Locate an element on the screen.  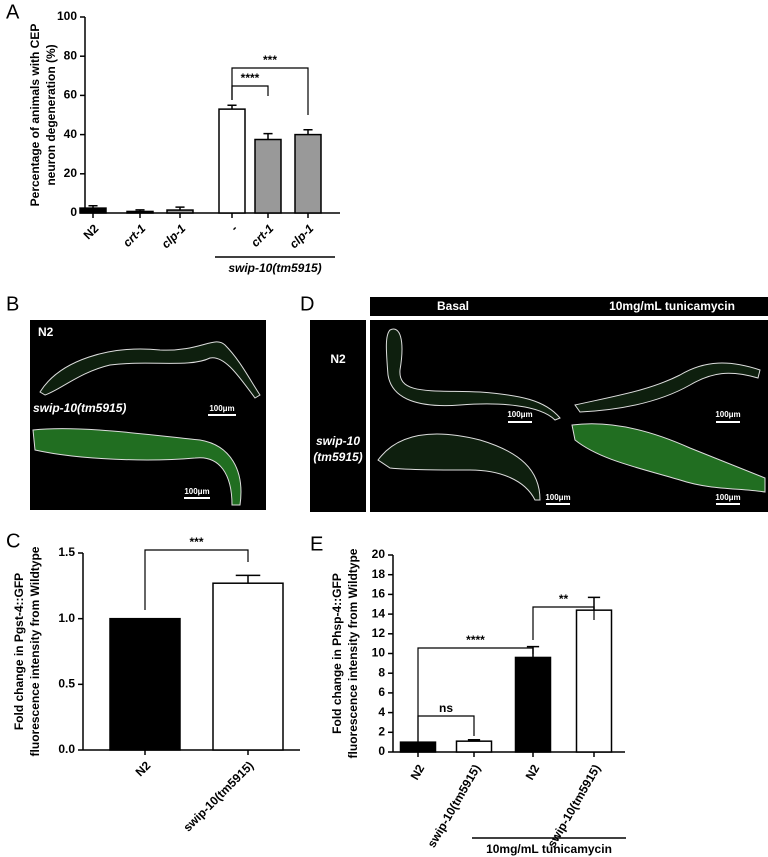
y-tick-label: 2 is located at coordinates (381, 731).